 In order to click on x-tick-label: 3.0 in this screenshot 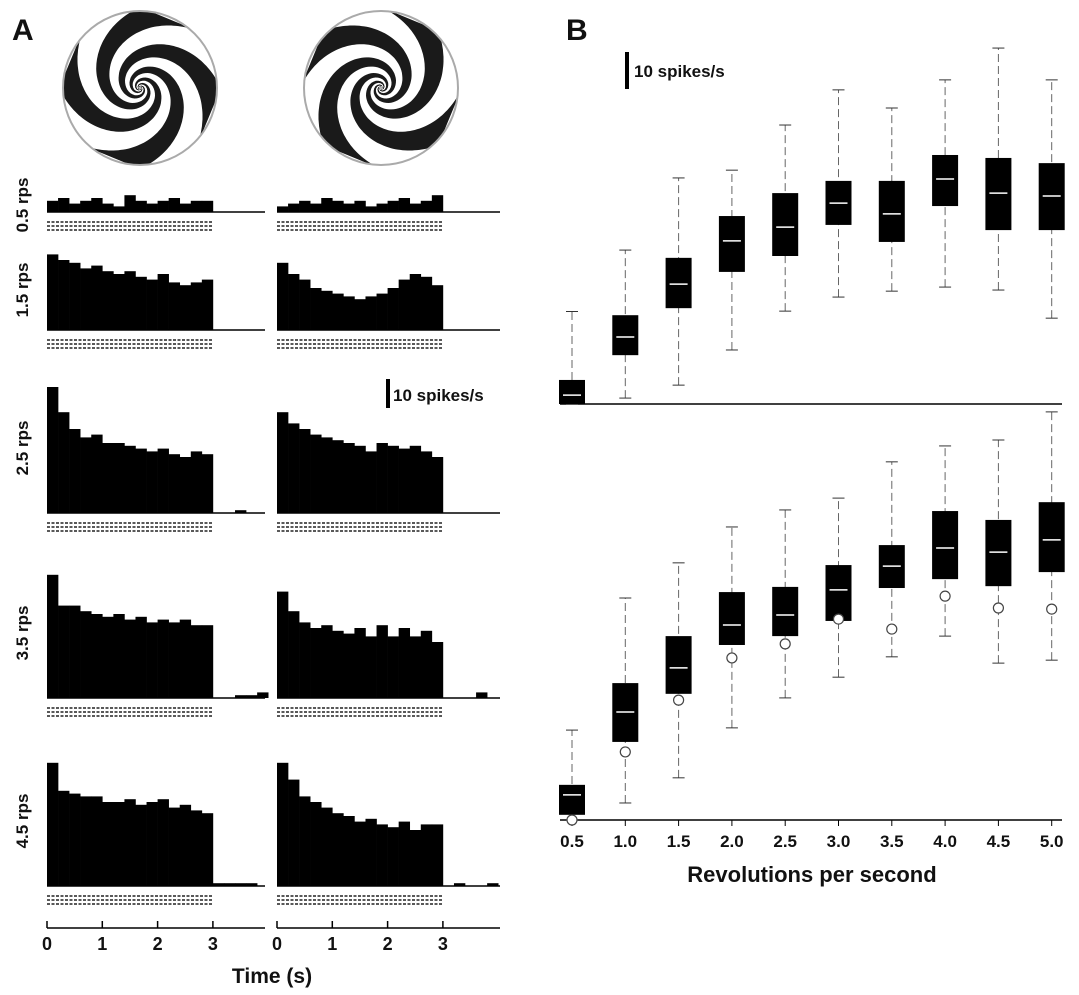, I will do `click(839, 841)`.